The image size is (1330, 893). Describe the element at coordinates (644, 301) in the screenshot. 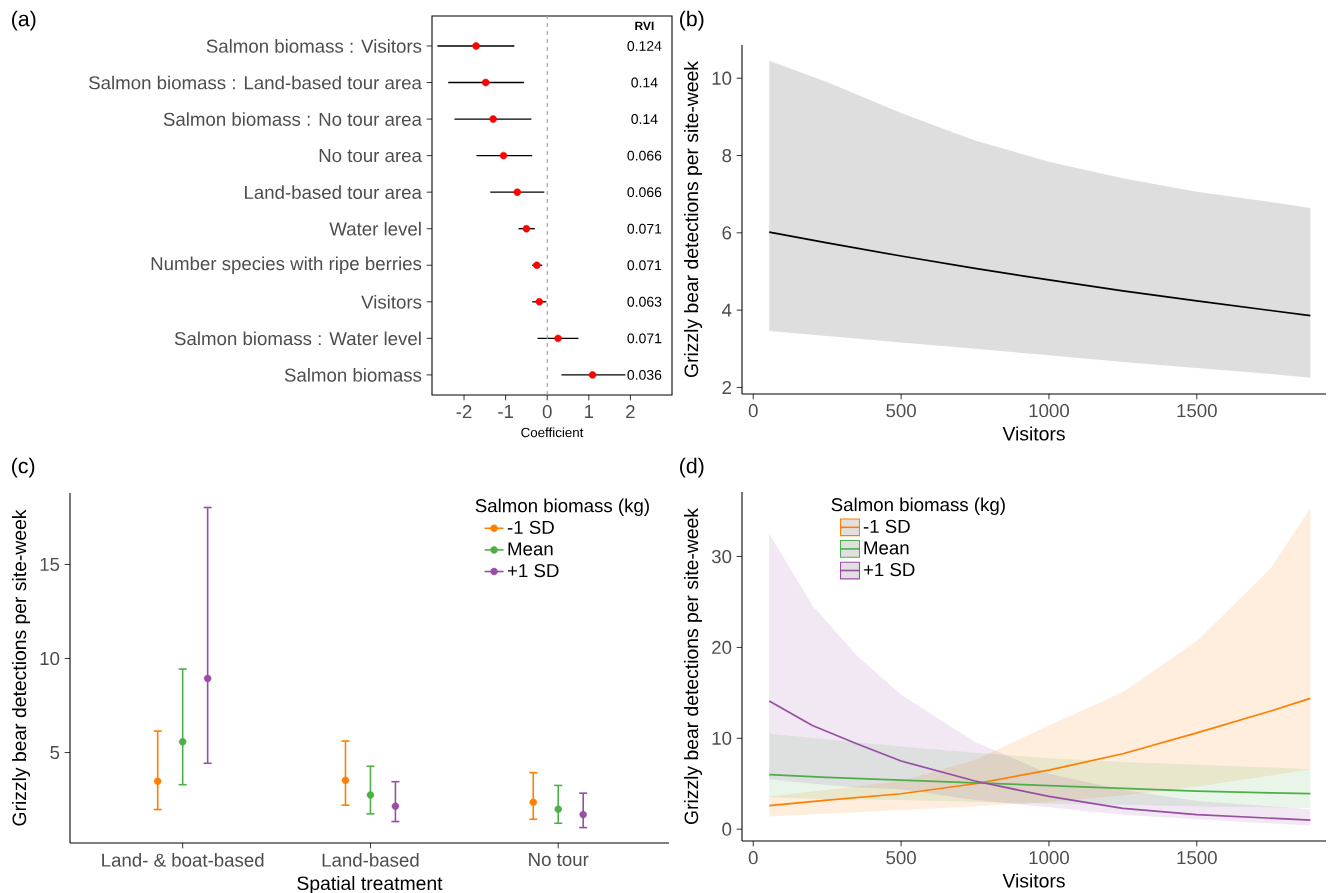

I see `annotation: 0.063` at that location.